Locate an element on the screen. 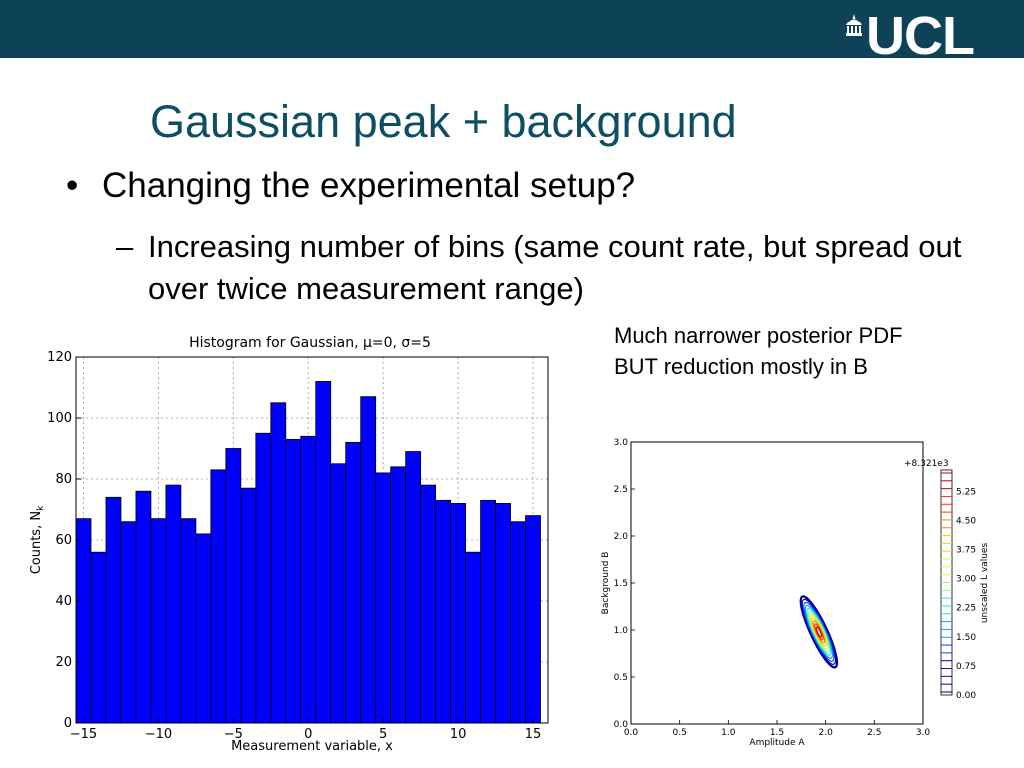 This screenshot has width=1024, height=768. contour-xtick-label: 1.0 is located at coordinates (728, 733).